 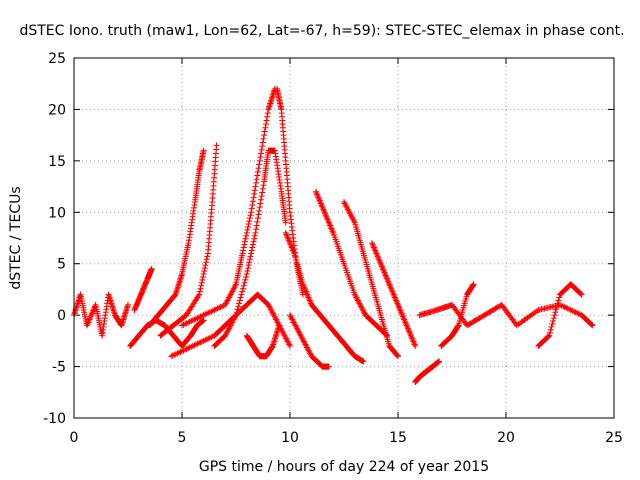 I want to click on y-tick-label: -10, so click(x=54, y=419).